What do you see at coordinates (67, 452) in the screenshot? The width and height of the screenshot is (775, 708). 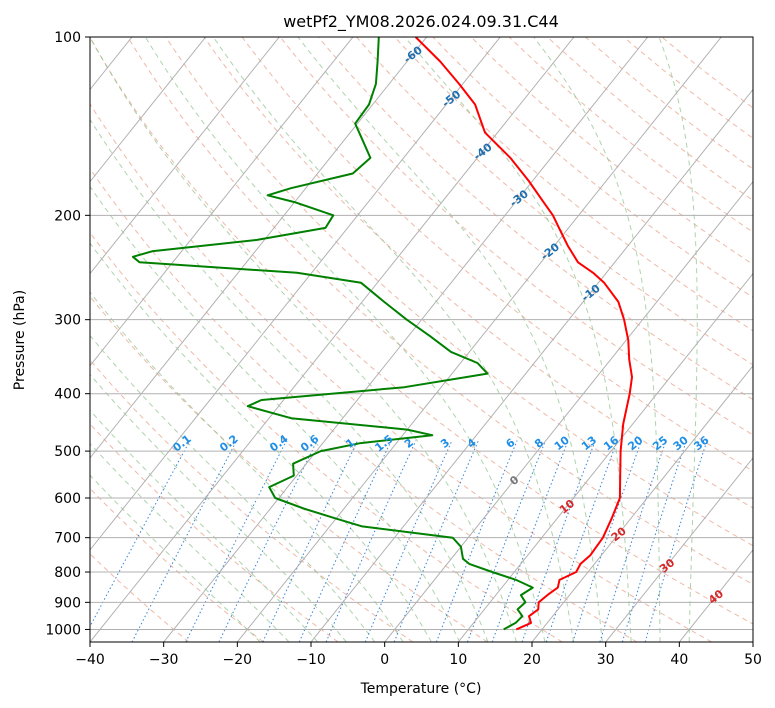 I see `y-tick-label: 500` at bounding box center [67, 452].